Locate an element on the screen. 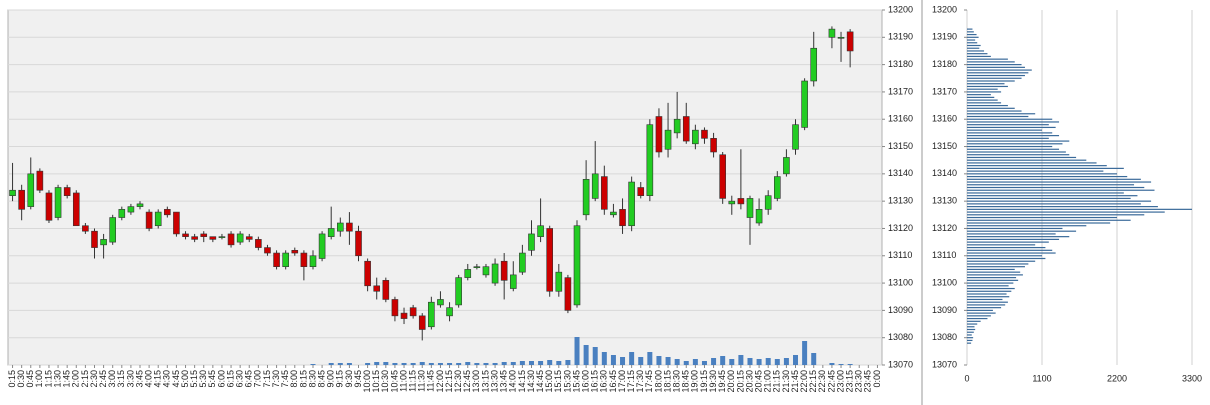 This screenshot has width=1210, height=405. y-tick-label: 13200 is located at coordinates (944, 9).